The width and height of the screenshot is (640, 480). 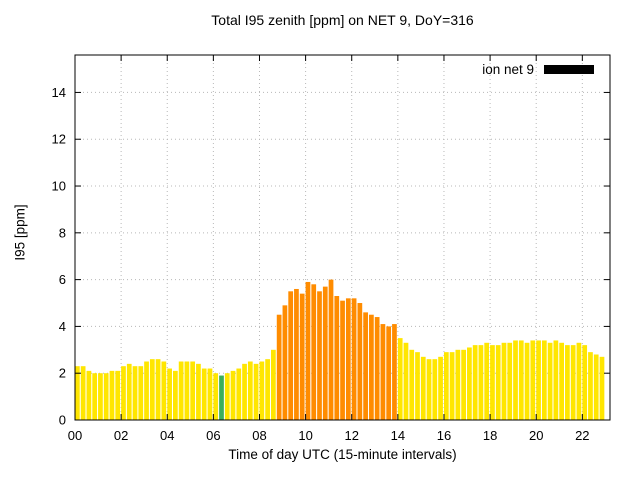 What do you see at coordinates (342, 454) in the screenshot?
I see `x-axis-label: Time of day UTC (15-minute intervals)` at bounding box center [342, 454].